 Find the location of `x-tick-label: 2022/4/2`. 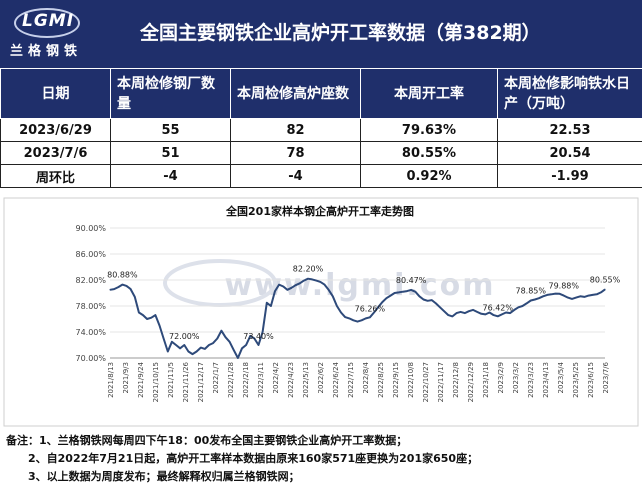

x-tick-label: 2022/4/2 is located at coordinates (276, 377).